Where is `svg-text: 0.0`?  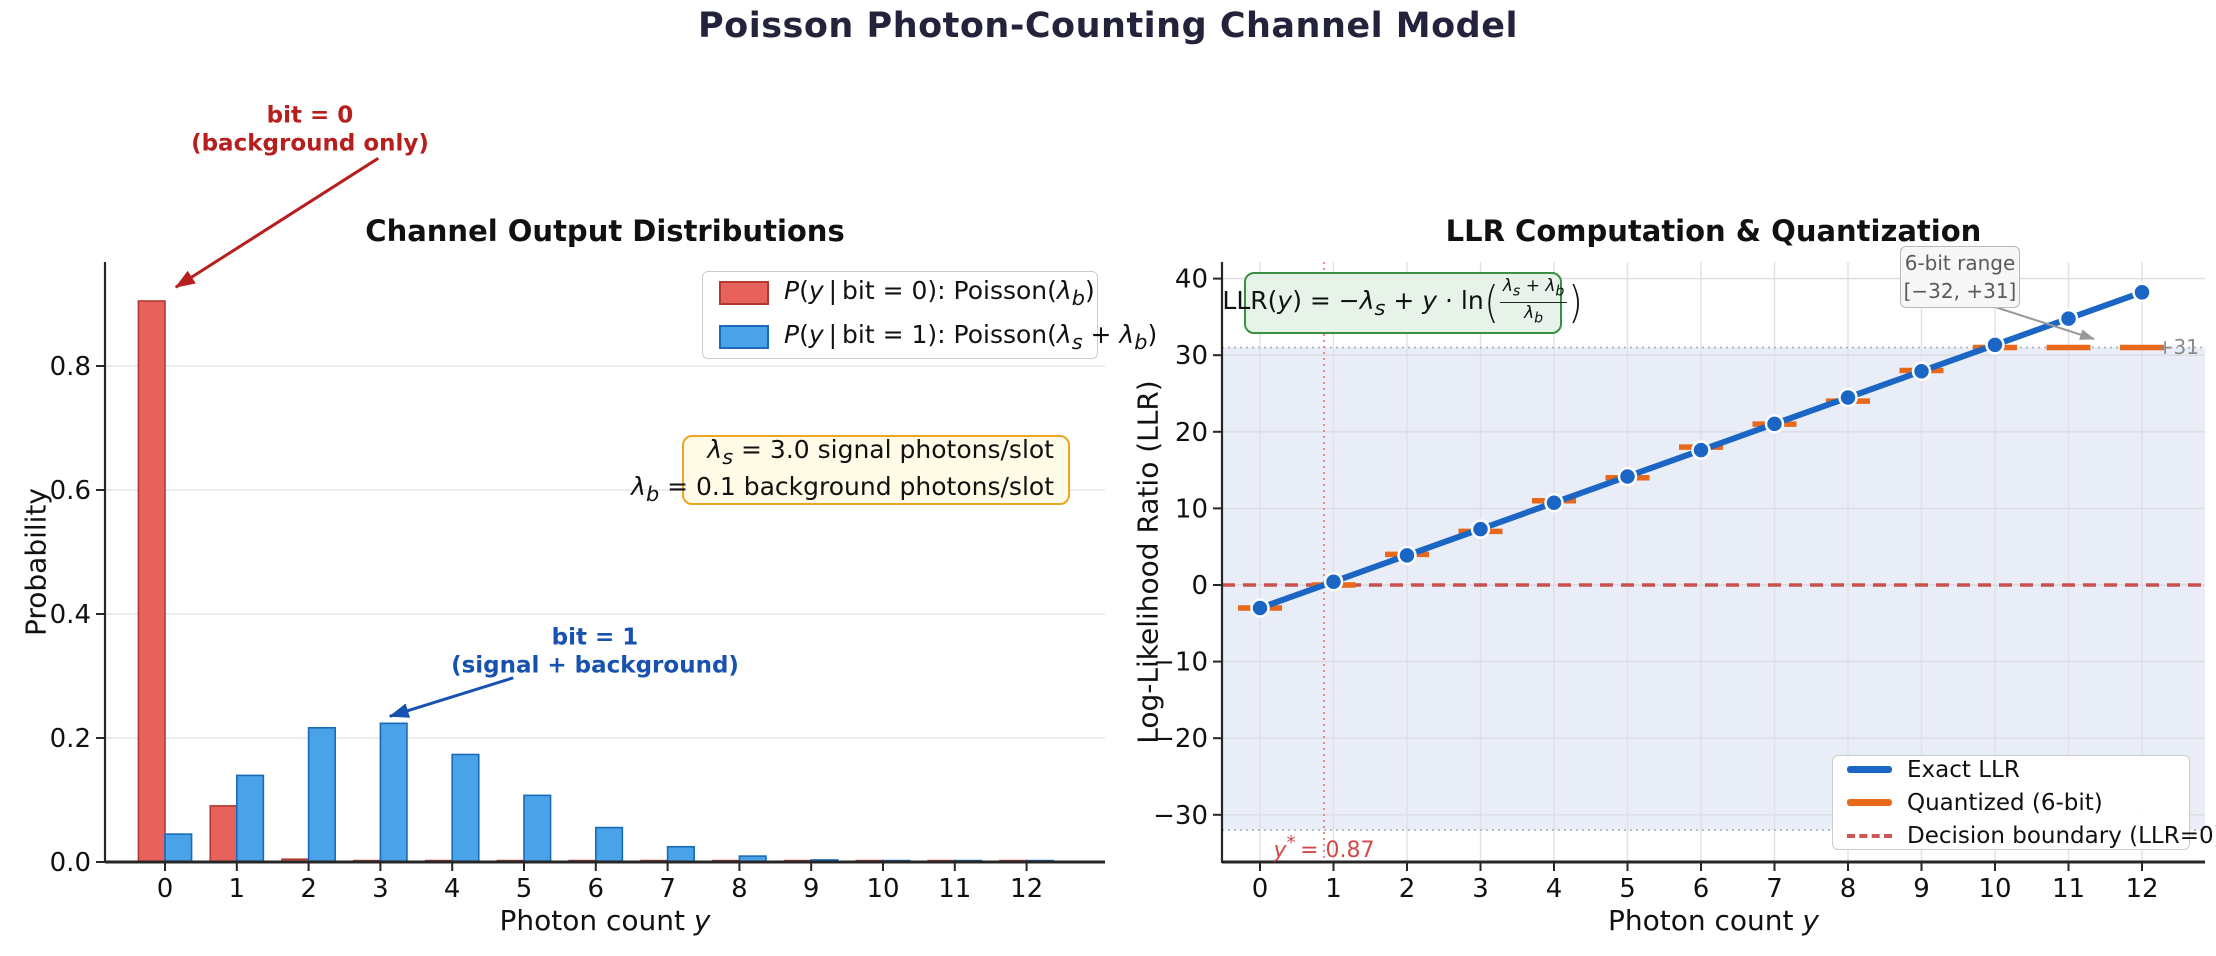
svg-text: 0.0 is located at coordinates (70, 863).